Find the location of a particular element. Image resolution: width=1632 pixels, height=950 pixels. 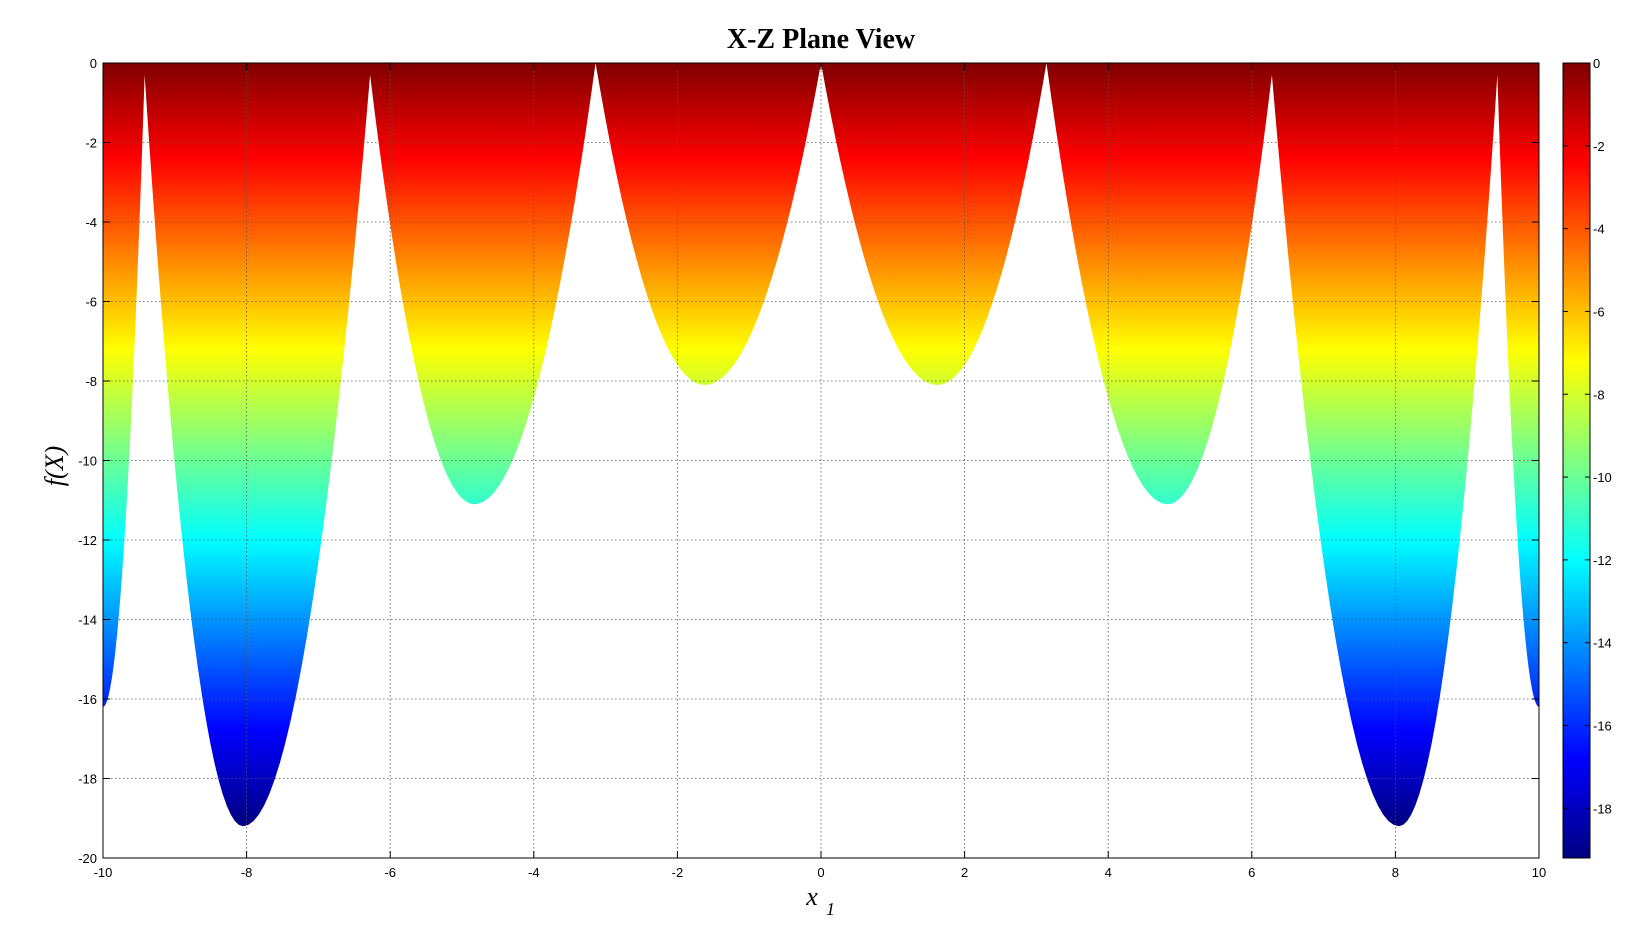

colorbar-tick-label: -4 is located at coordinates (1599, 229).